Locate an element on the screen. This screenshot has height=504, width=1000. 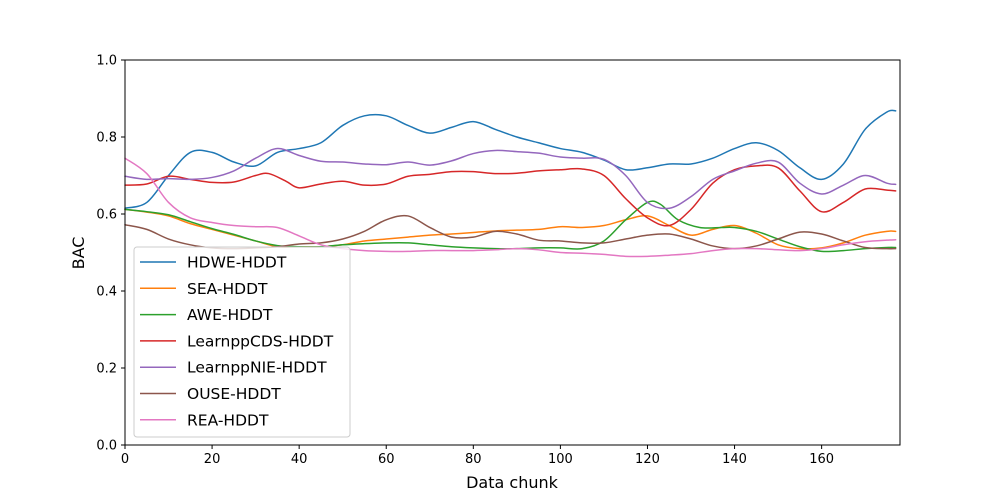
x-tick-label: 40 is located at coordinates (299, 459).